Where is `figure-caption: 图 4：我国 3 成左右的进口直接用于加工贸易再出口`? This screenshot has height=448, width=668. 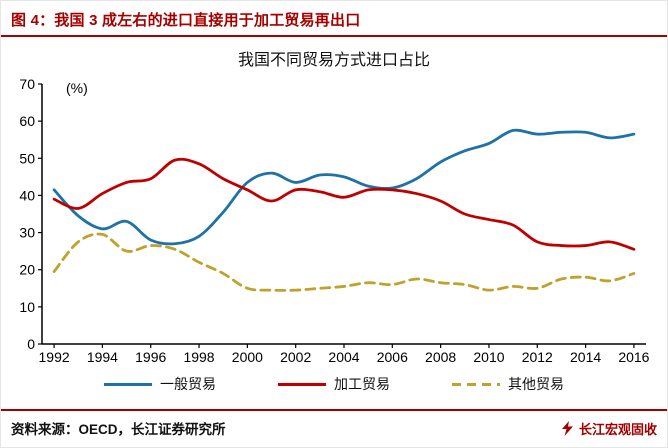
figure-caption: 图 4：我国 3 成左右的进口直接用于加工贸易再出口 is located at coordinates (186, 20).